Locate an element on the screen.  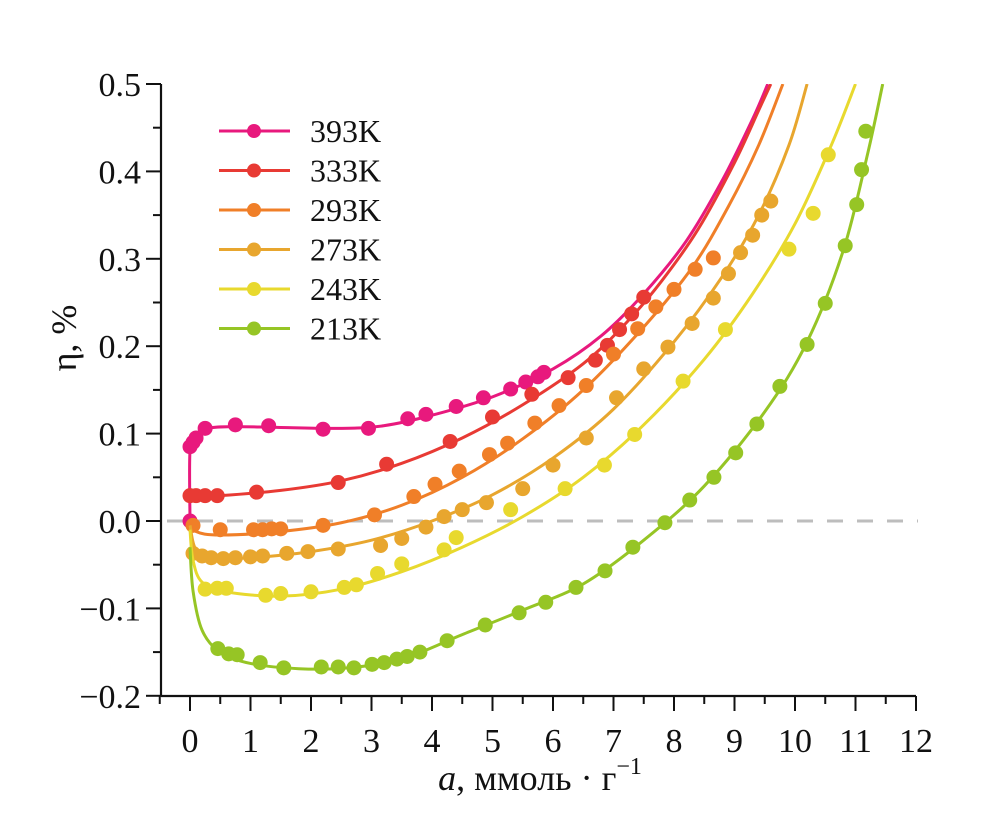
x-tick-label: 9 is located at coordinates (734, 741).